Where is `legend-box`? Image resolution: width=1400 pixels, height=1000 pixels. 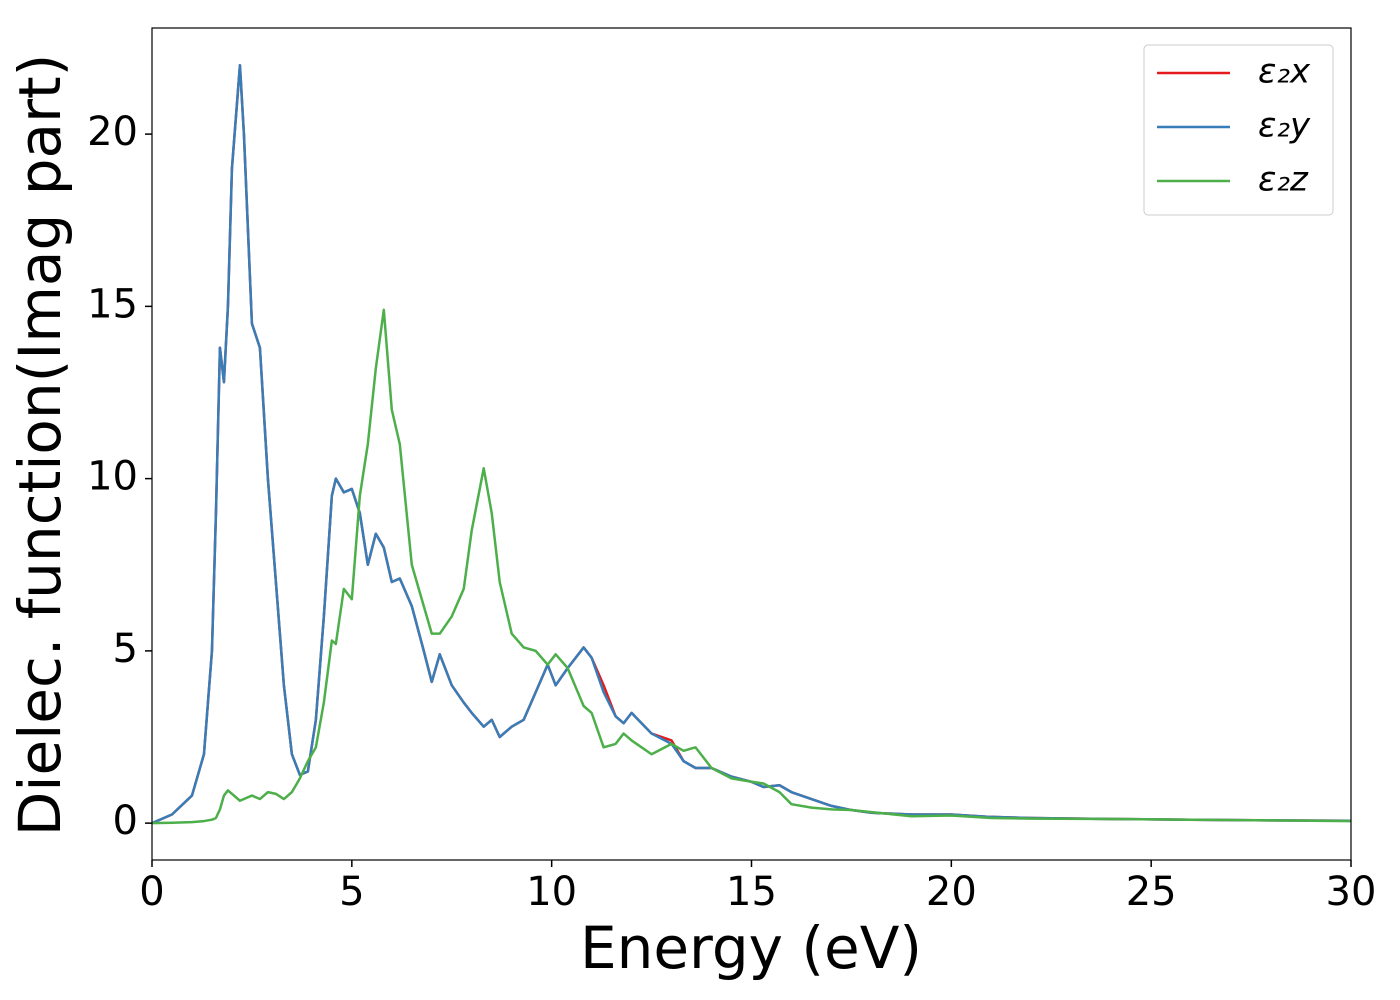 legend-box is located at coordinates (1238, 130).